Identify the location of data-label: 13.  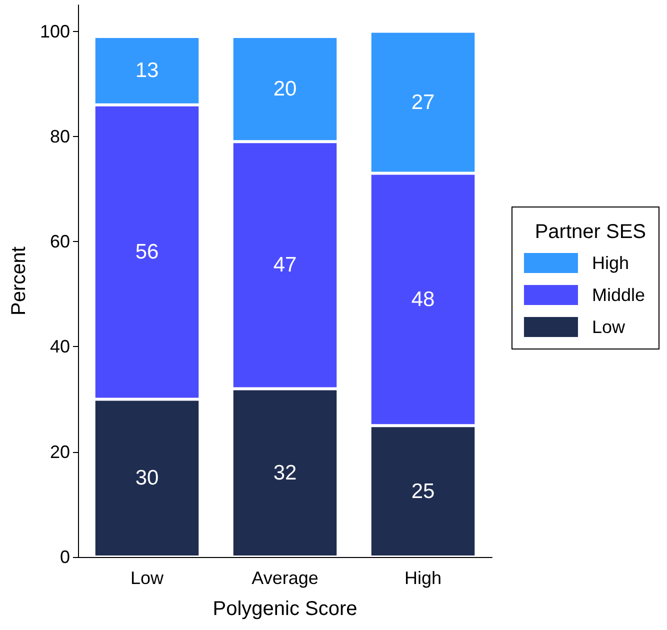
(147, 70).